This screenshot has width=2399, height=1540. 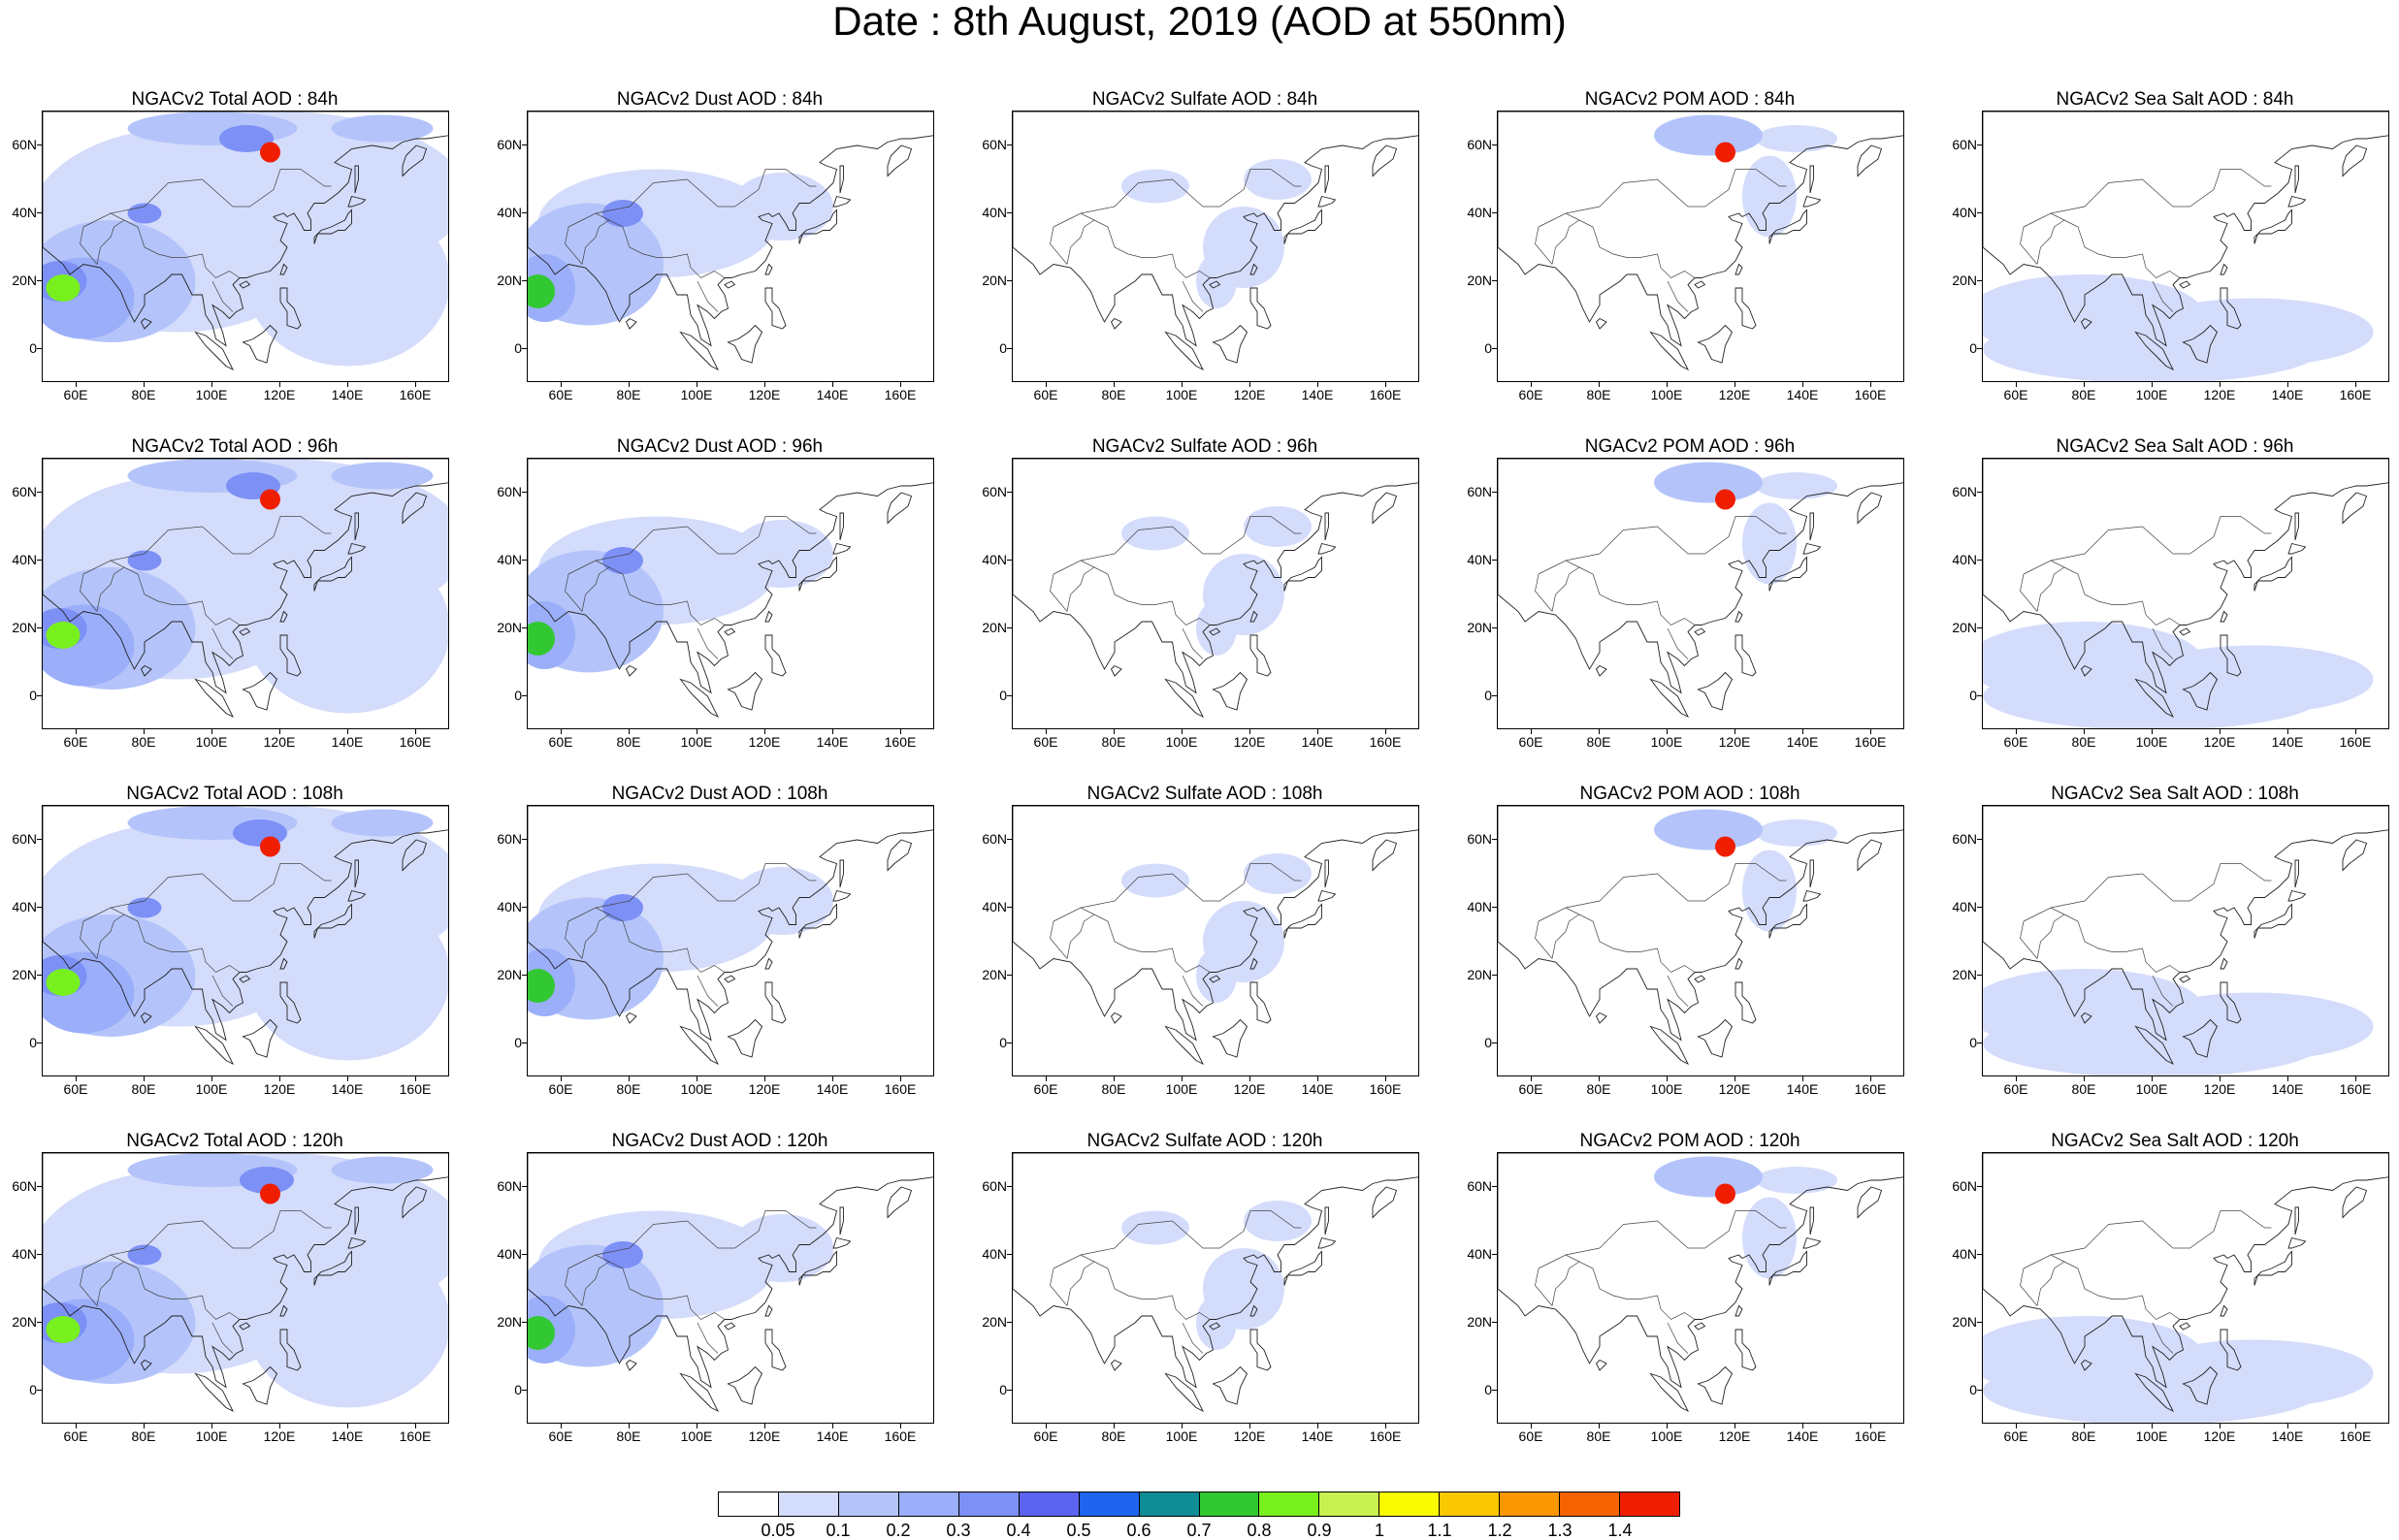 I want to click on lat-tick-label: 40N, so click(x=510, y=559).